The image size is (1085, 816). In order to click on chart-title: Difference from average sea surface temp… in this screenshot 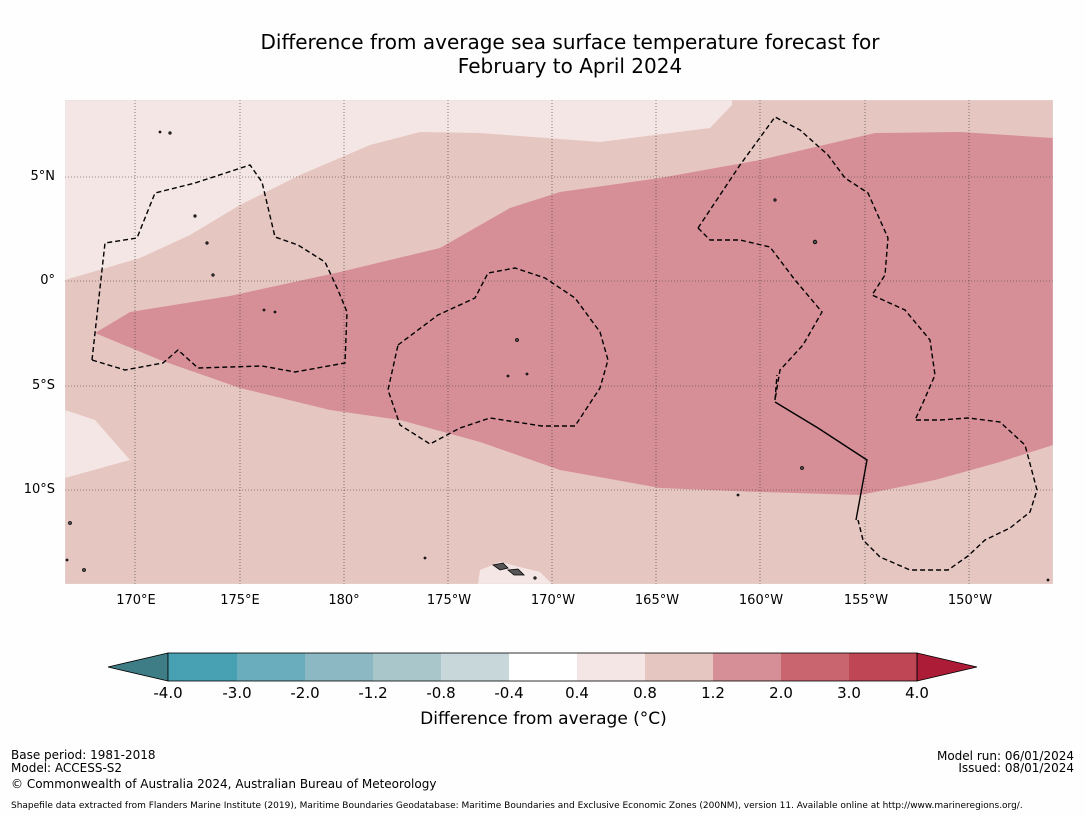, I will do `click(542, 54)`.